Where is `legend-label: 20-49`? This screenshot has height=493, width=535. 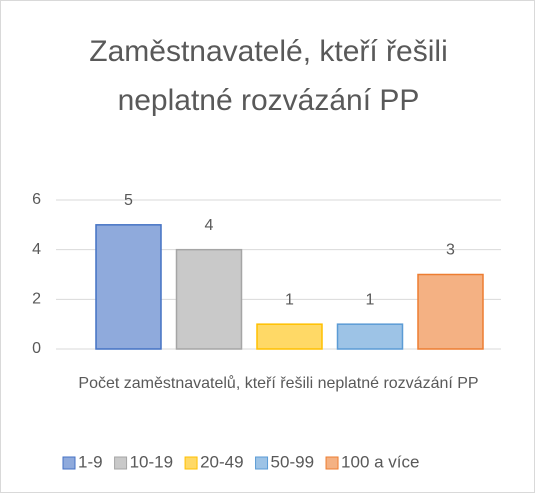 legend-label: 20-49 is located at coordinates (221, 461).